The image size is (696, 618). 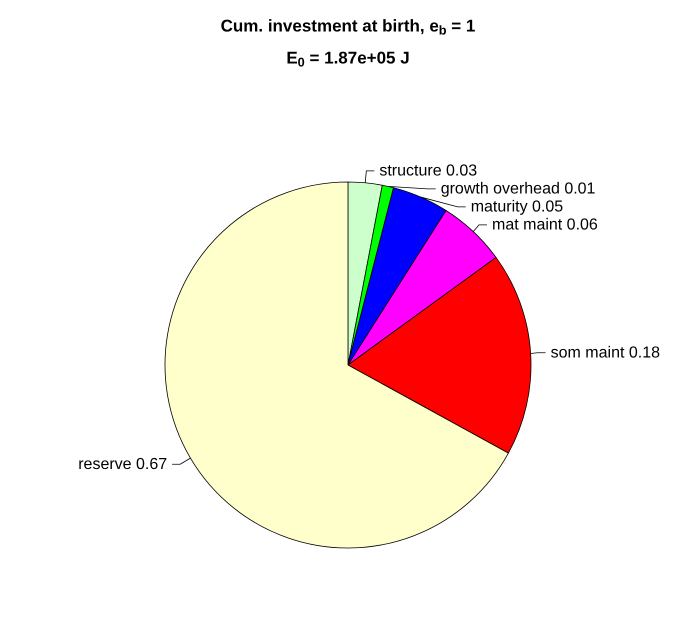 I want to click on data-label: 0.18, so click(x=644, y=353).